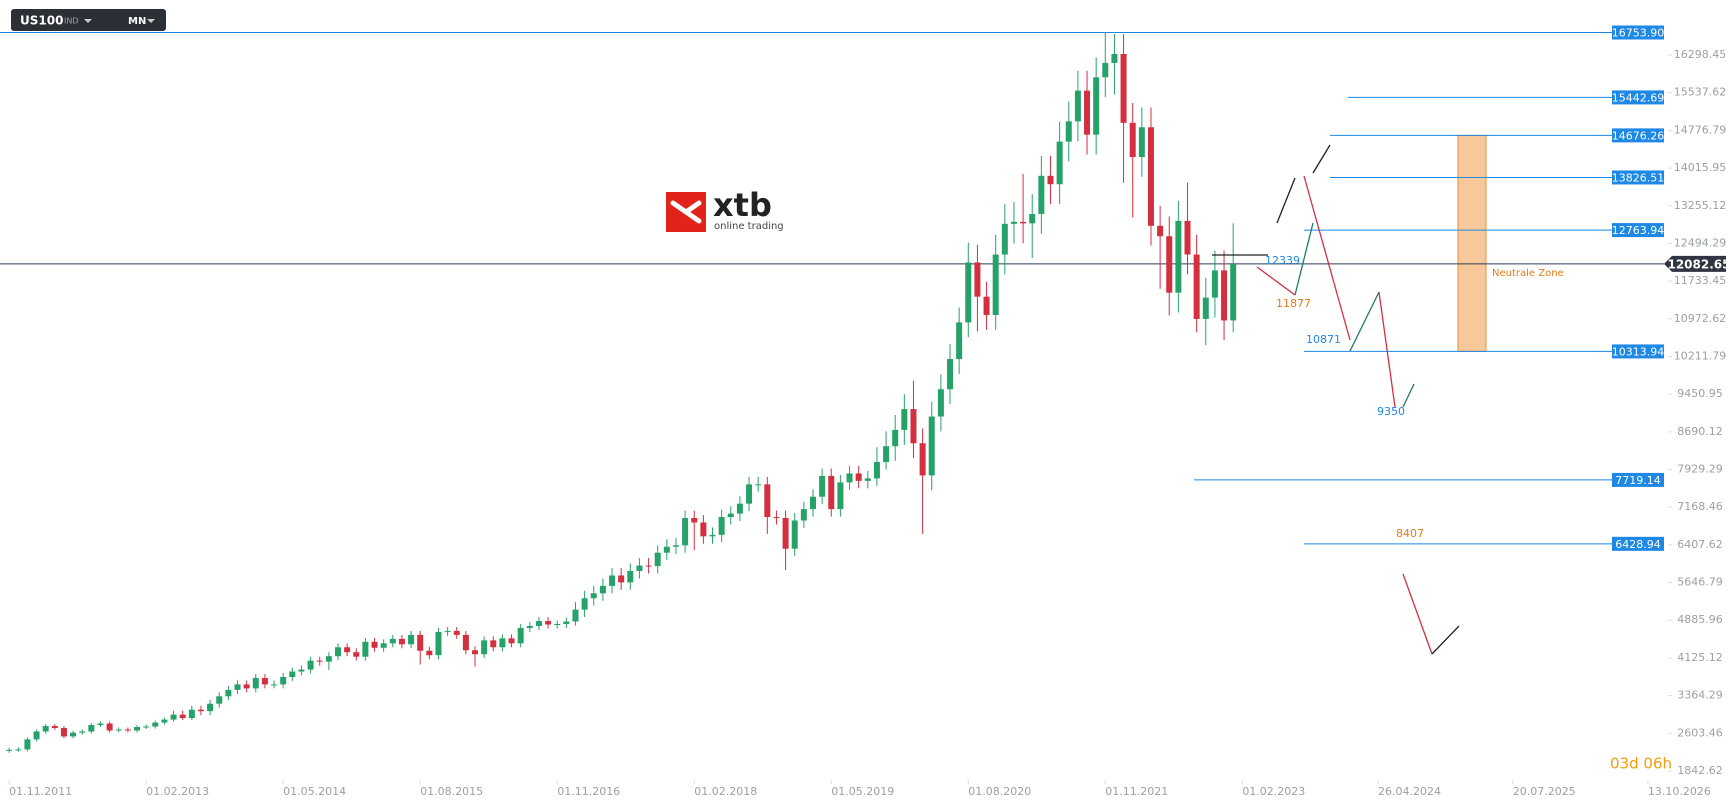  I want to click on current-price-label: 12082.65, so click(1698, 264).